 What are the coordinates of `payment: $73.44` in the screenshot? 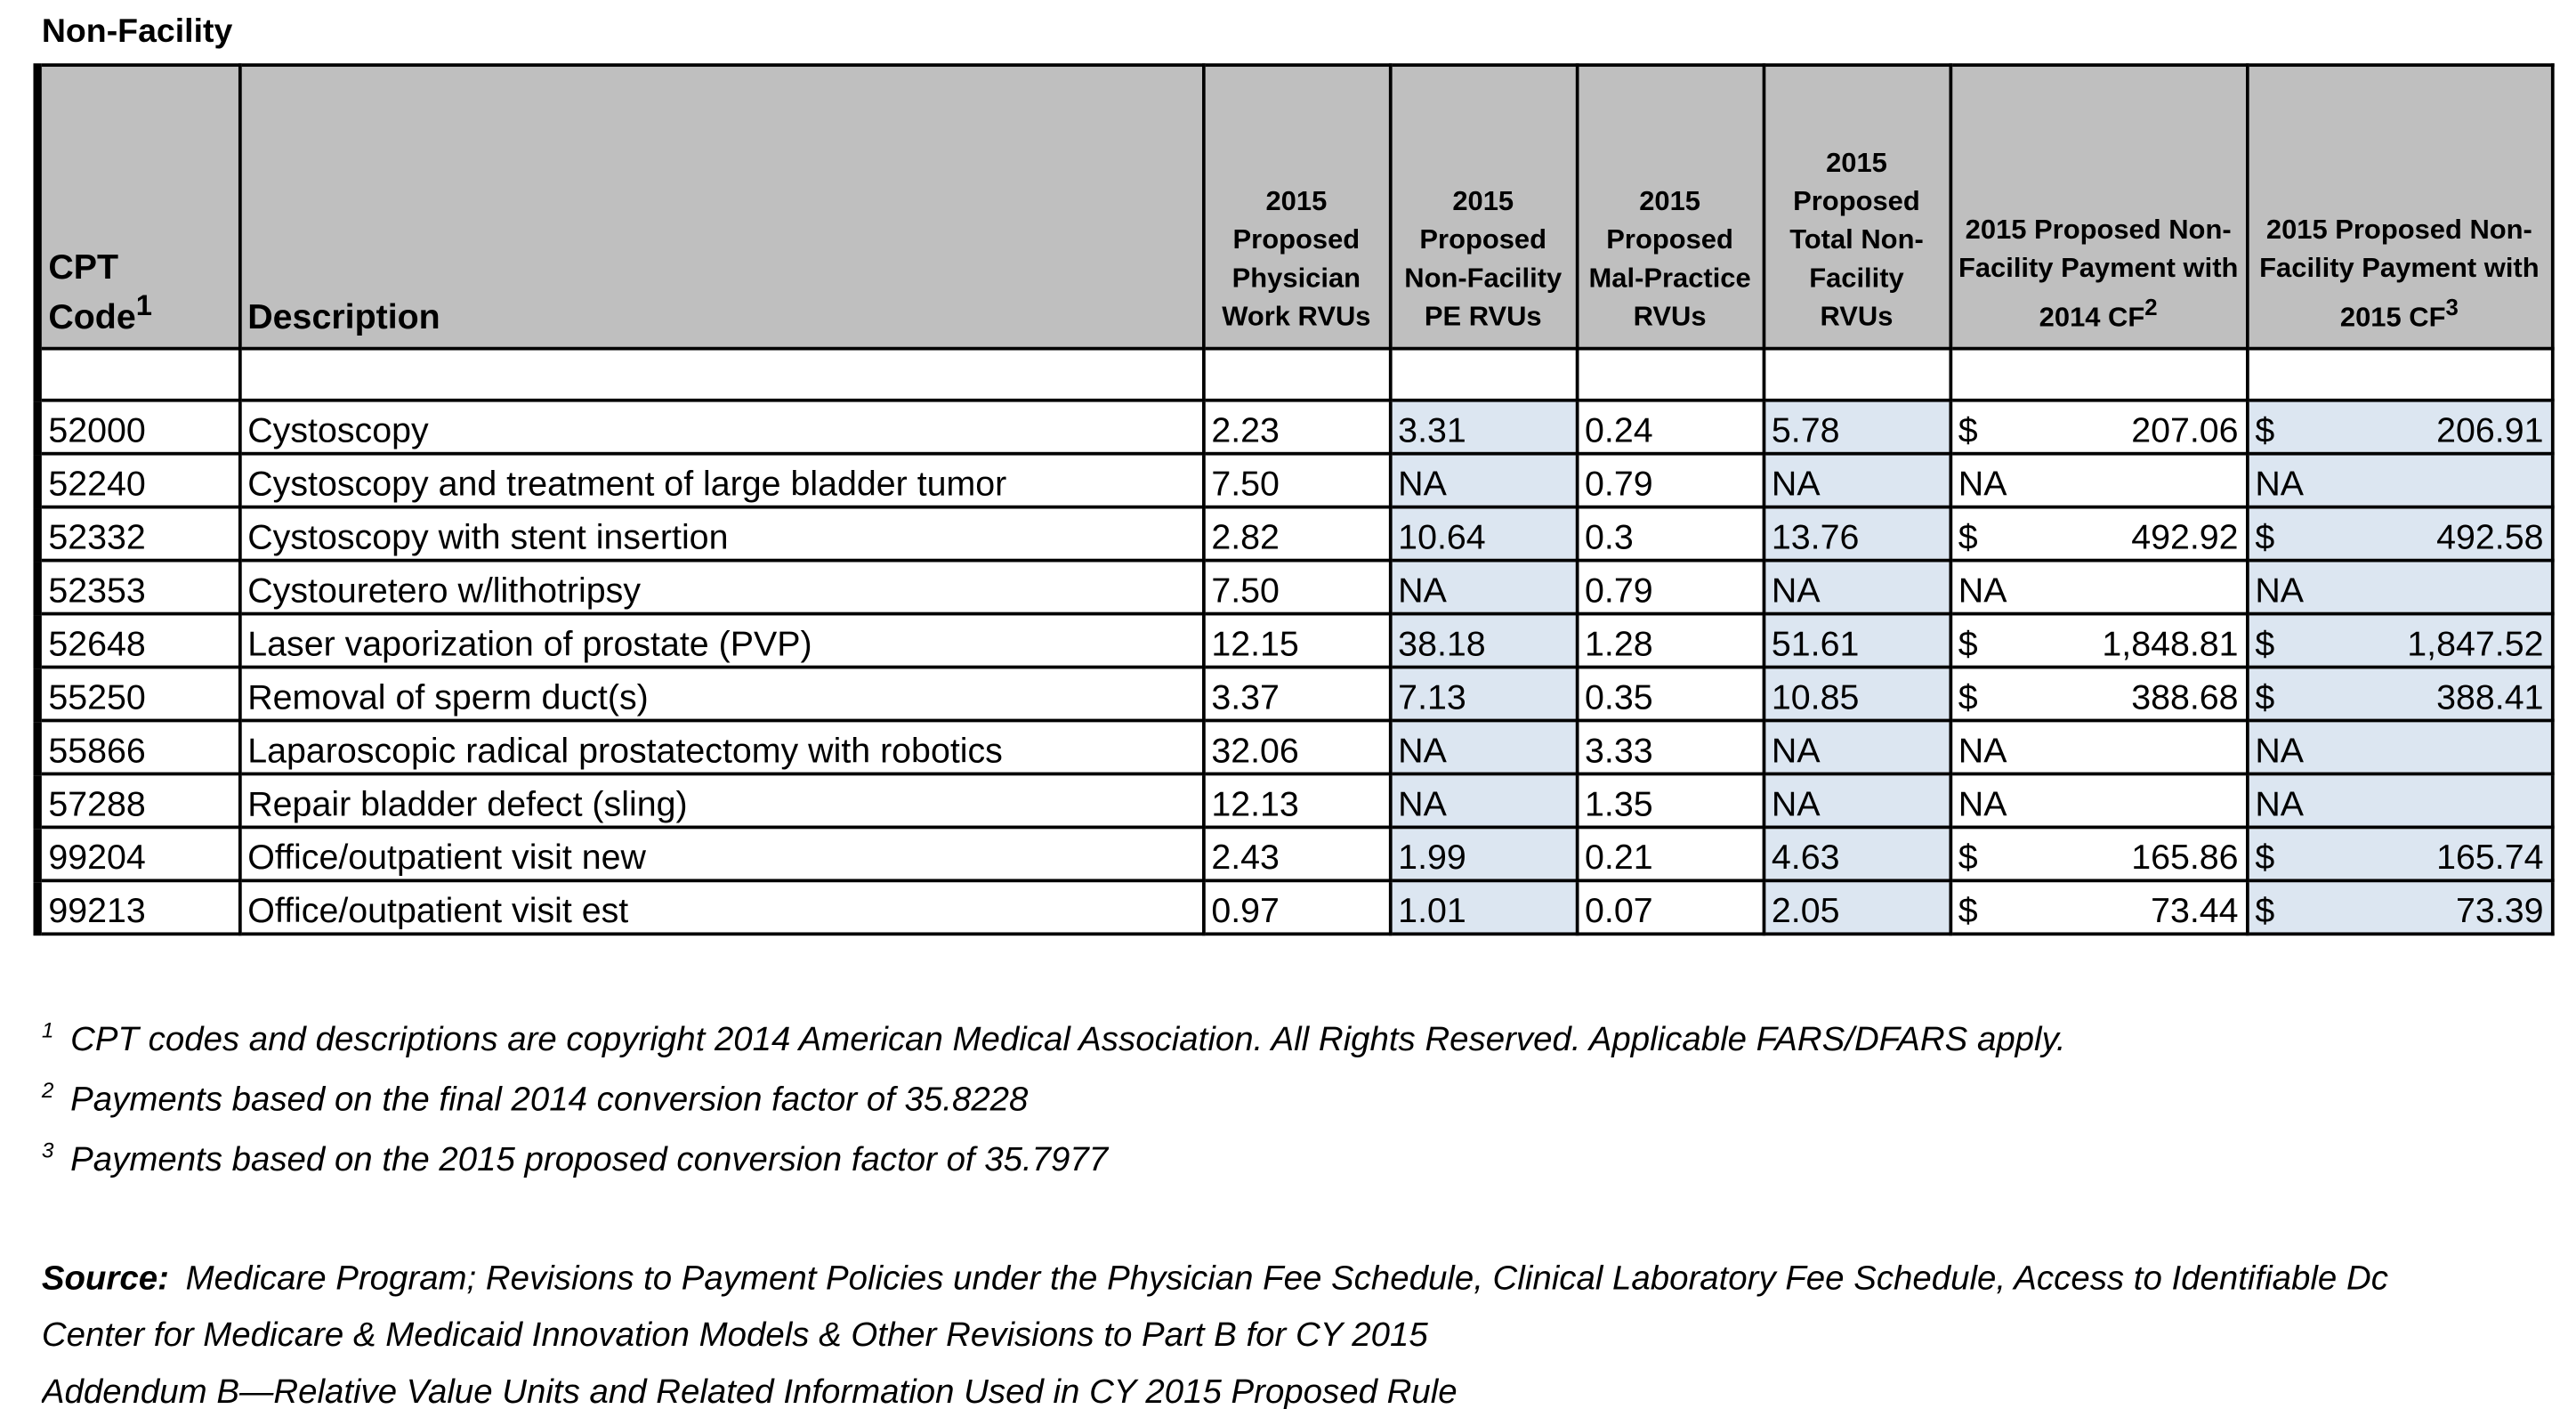 It's located at (2098, 911).